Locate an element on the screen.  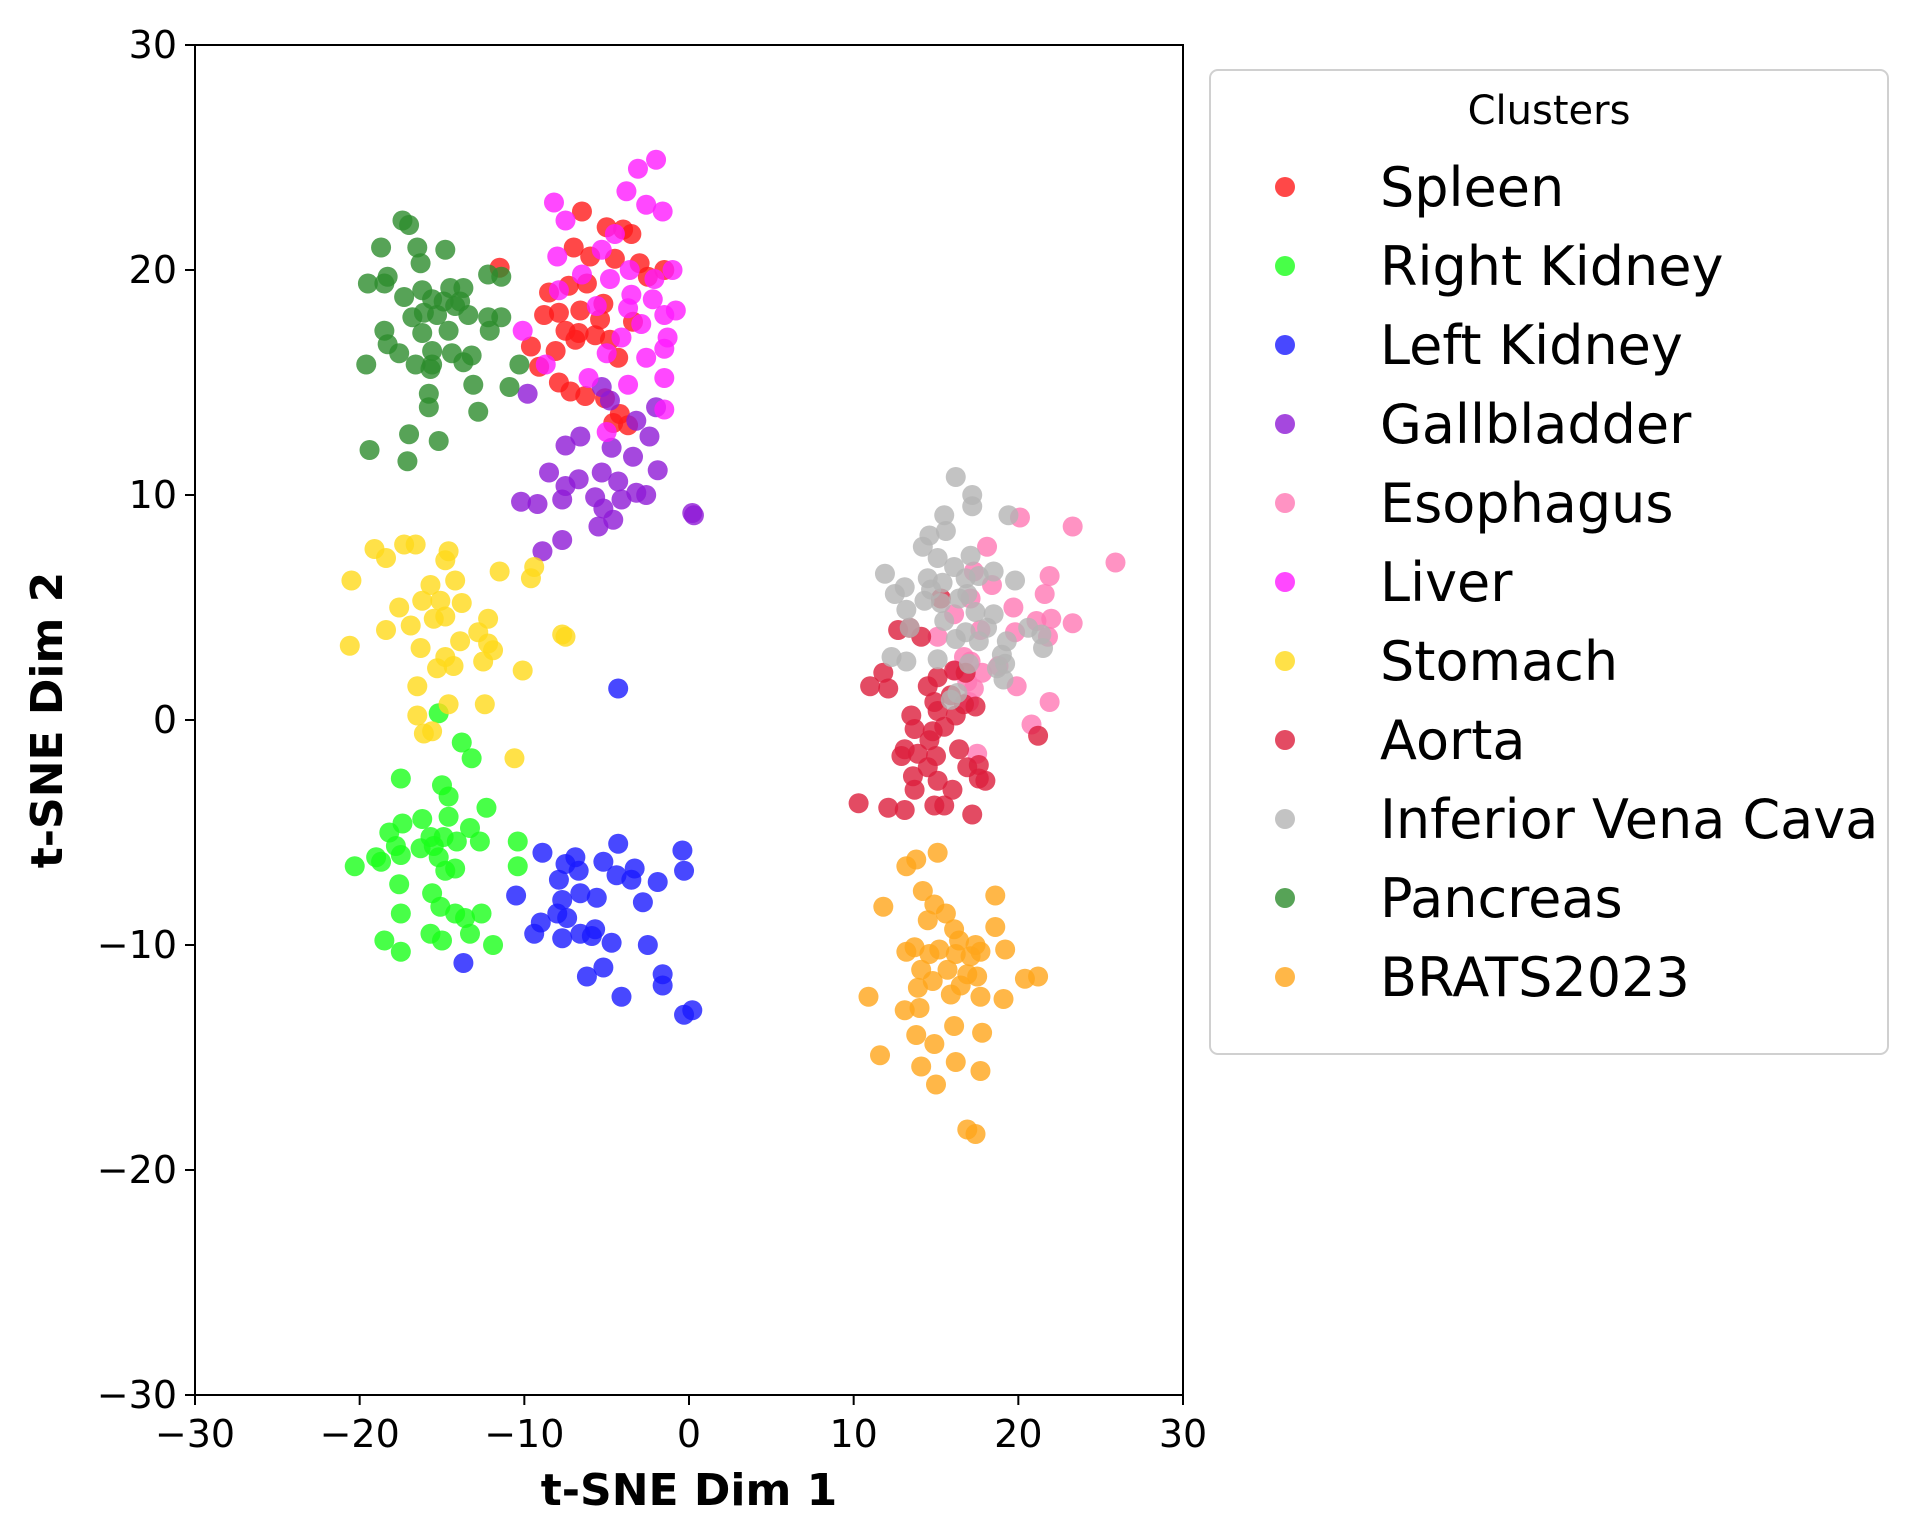
legend-label-stomach: Stomach is located at coordinates (1499, 661).